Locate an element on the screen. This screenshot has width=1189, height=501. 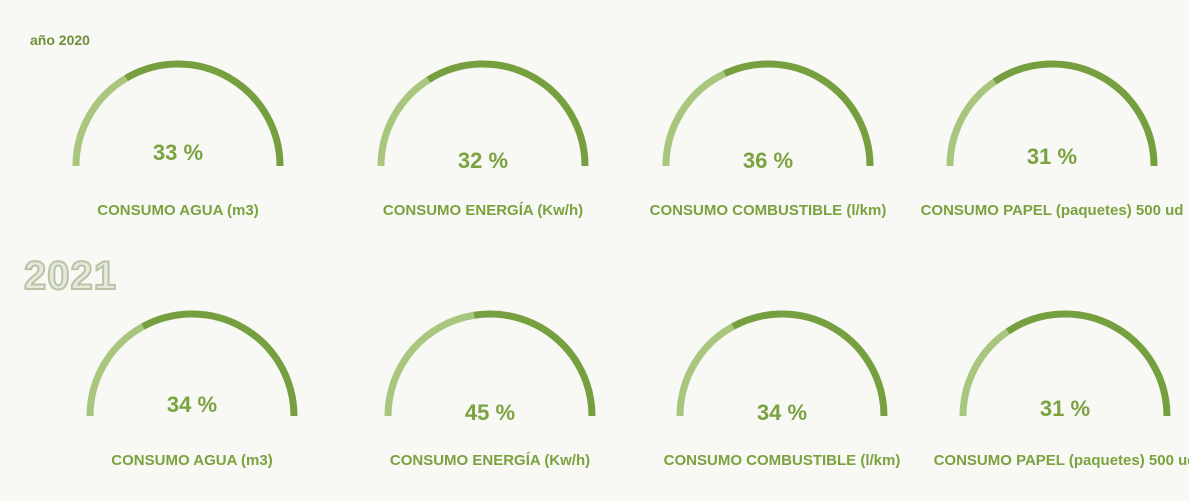
gauge-value-label: 45 % is located at coordinates (490, 412).